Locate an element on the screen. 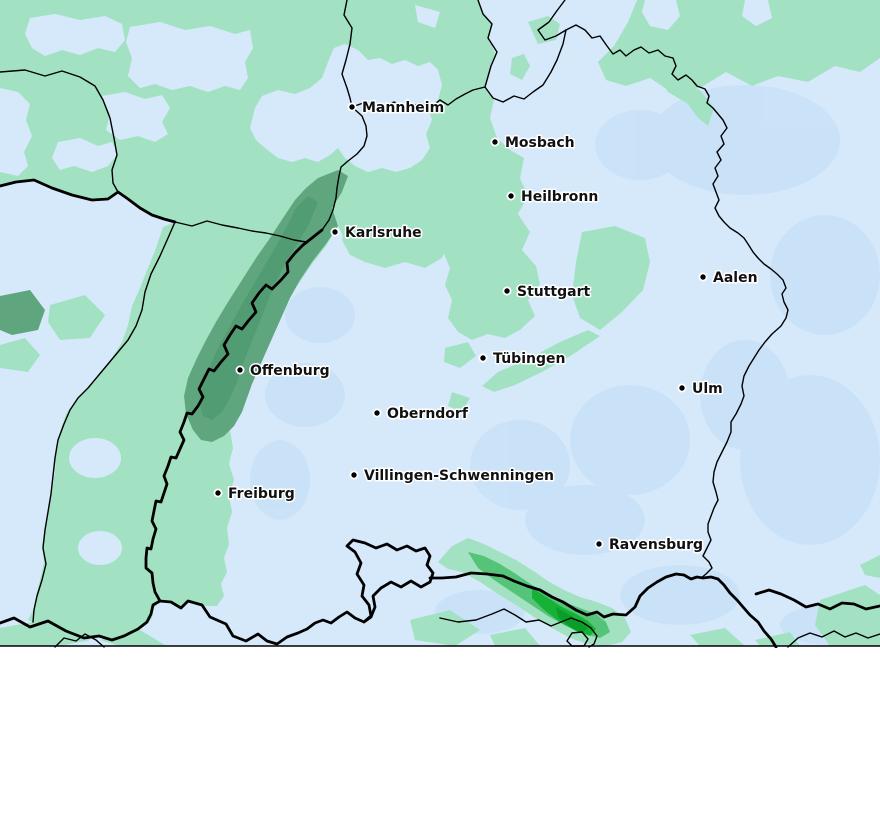 The image size is (880, 830). city-label: Offenburg is located at coordinates (290, 371).